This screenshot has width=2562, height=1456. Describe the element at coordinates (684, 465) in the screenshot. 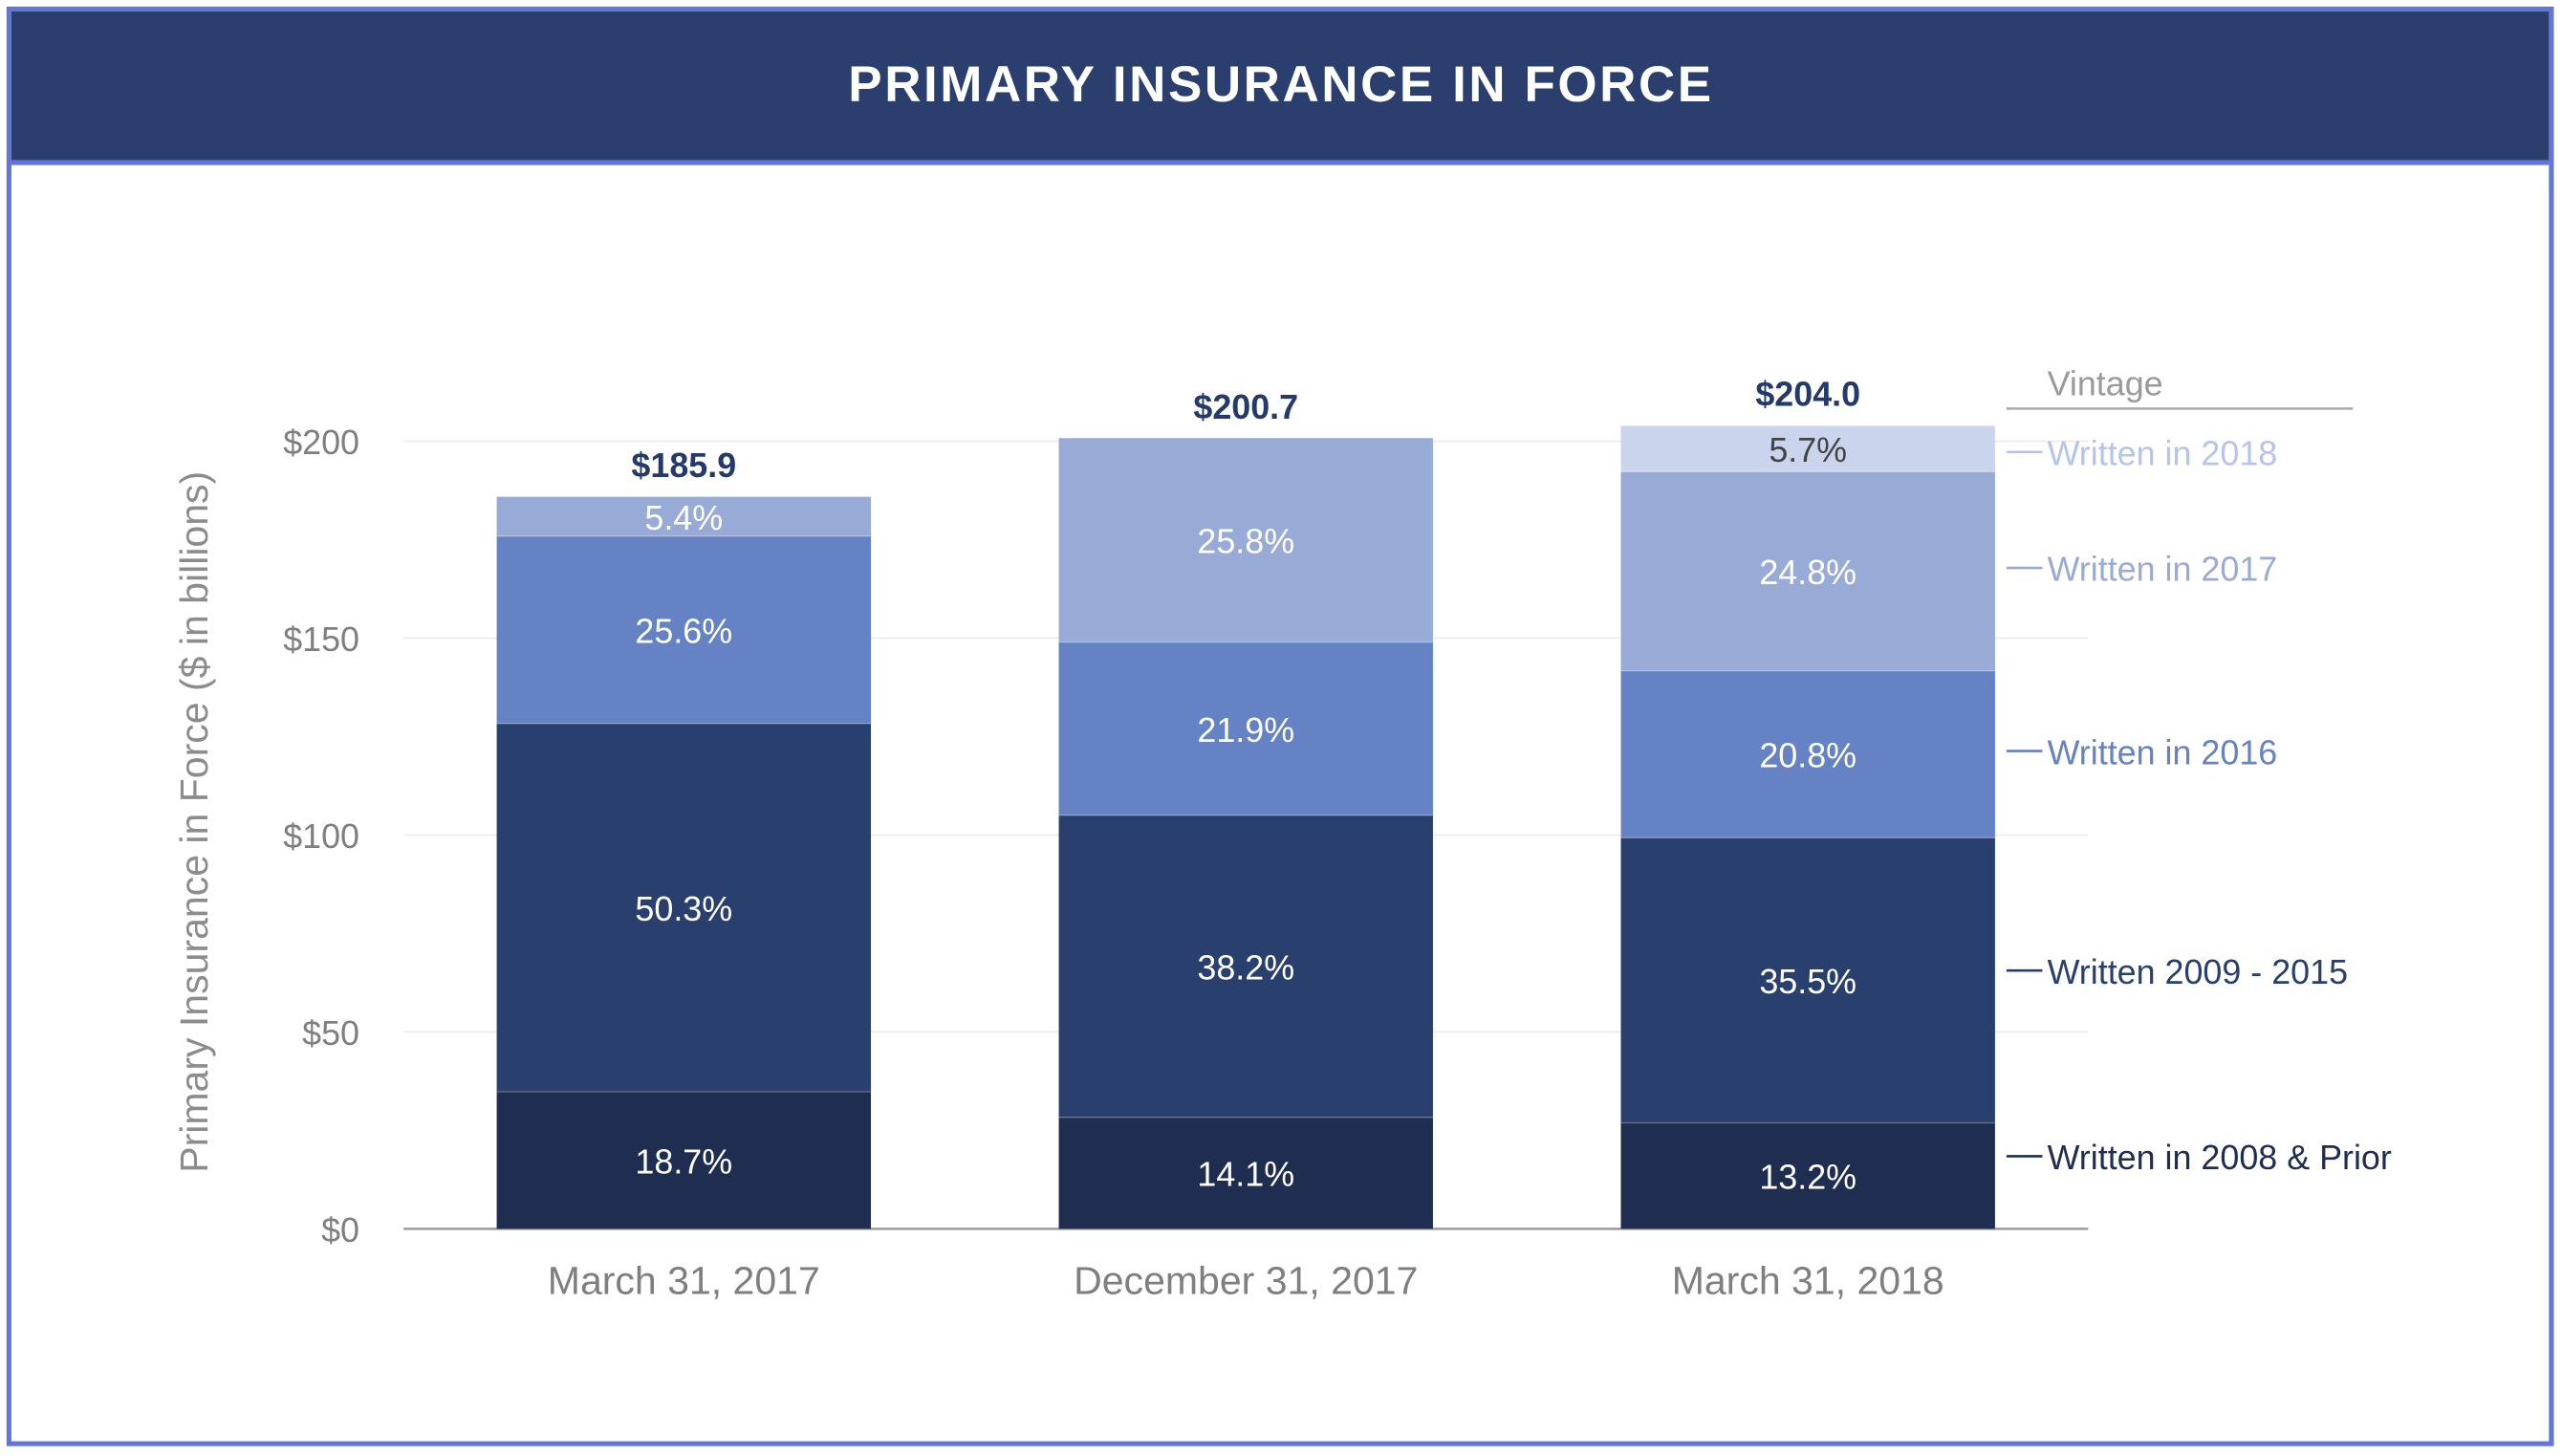

I see `bar-total-label: $185.9` at that location.